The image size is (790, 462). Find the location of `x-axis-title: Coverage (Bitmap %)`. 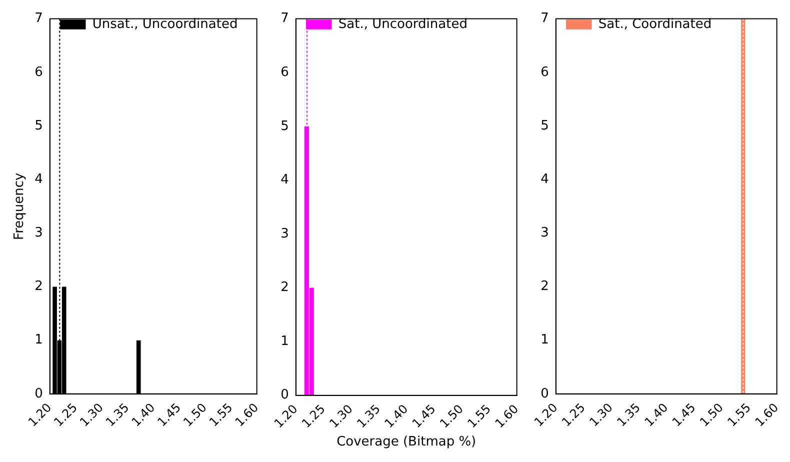

x-axis-title: Coverage (Bitmap %) is located at coordinates (406, 442).